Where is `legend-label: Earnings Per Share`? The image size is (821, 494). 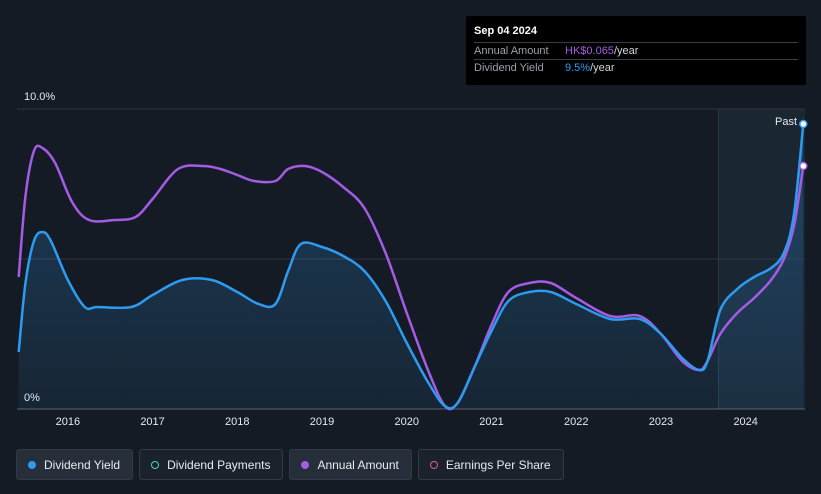
legend-label: Earnings Per Share is located at coordinates (498, 464).